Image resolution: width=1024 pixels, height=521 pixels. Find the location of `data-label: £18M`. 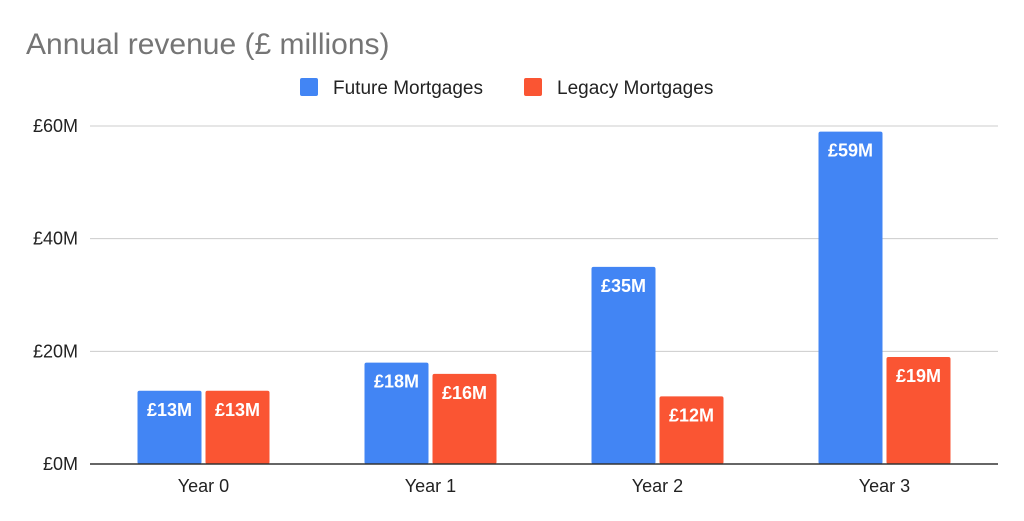

data-label: £18M is located at coordinates (396, 382).